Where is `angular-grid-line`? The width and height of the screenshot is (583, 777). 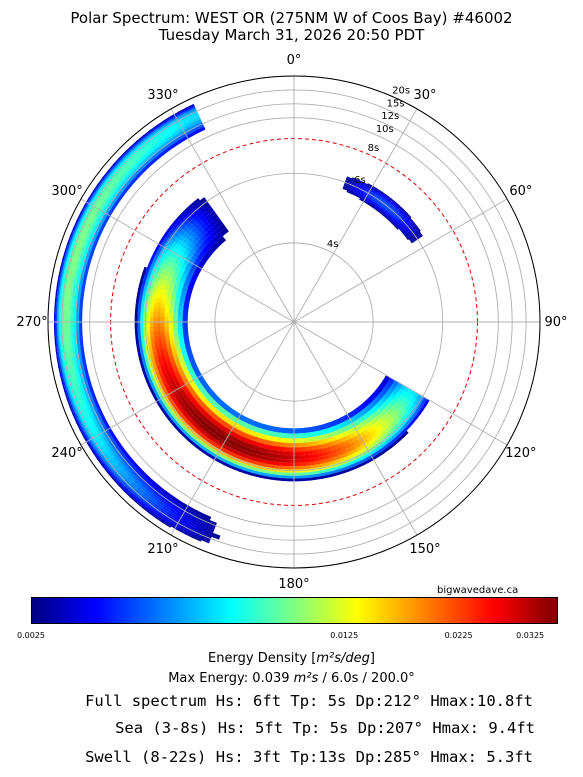 angular-grid-line is located at coordinates (355, 428).